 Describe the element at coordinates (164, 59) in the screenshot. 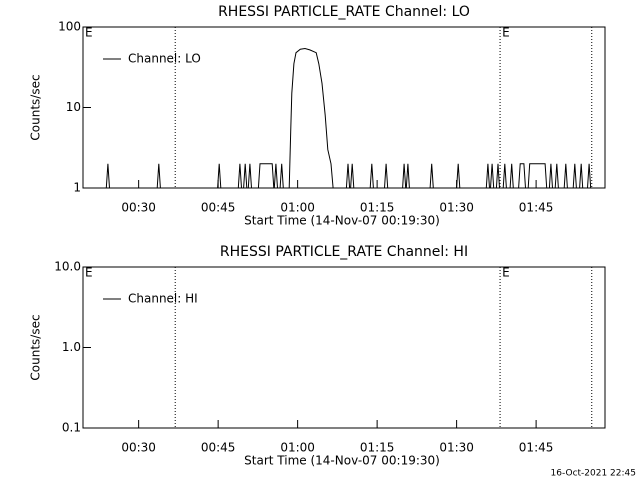

I see `legend-label: Channel: LO` at that location.